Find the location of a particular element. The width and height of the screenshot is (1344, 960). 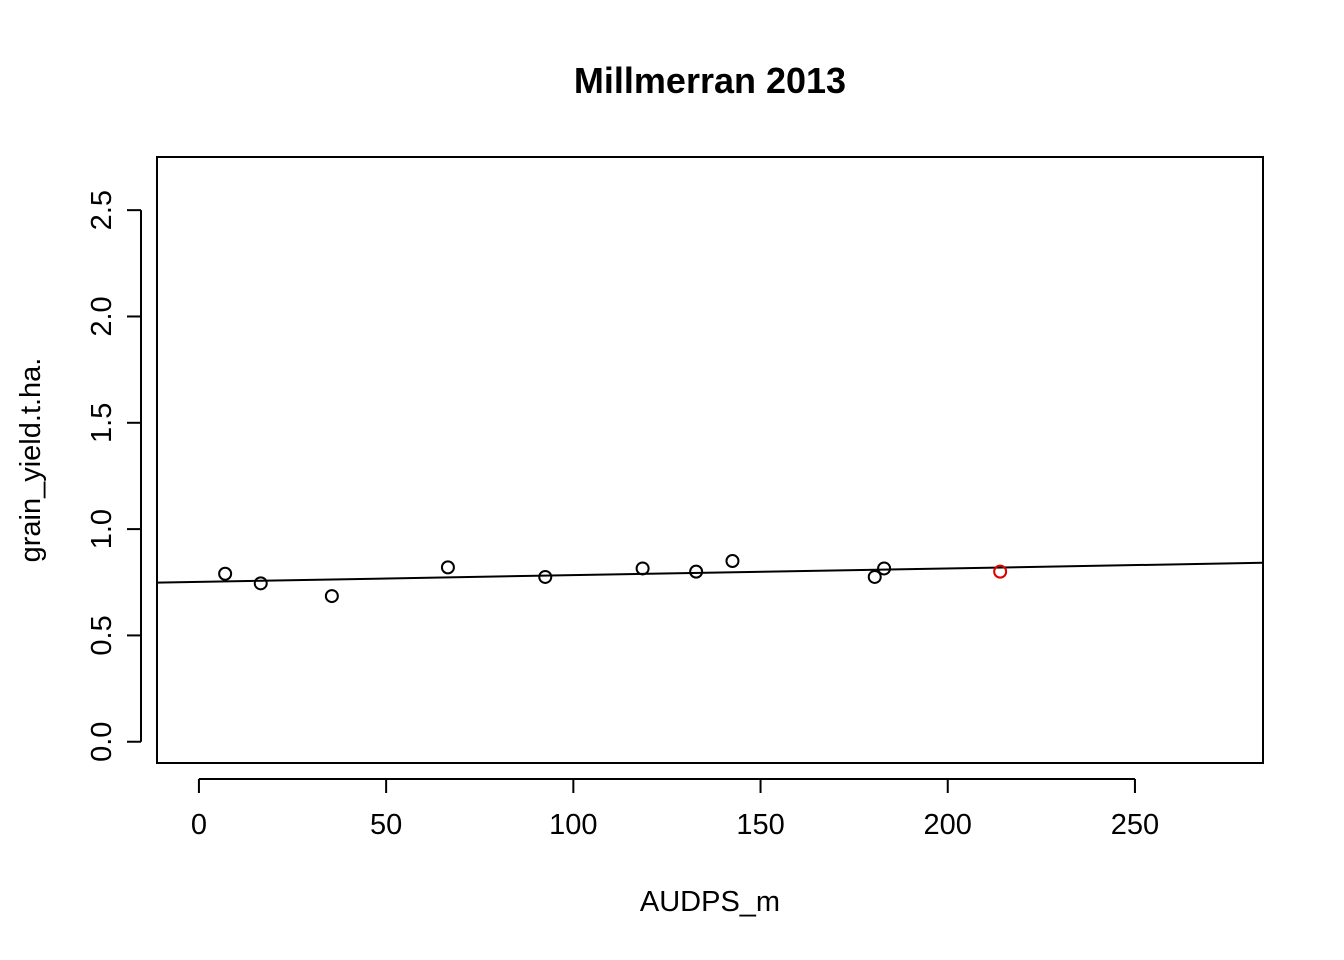

regression-line-group is located at coordinates (710, 572).